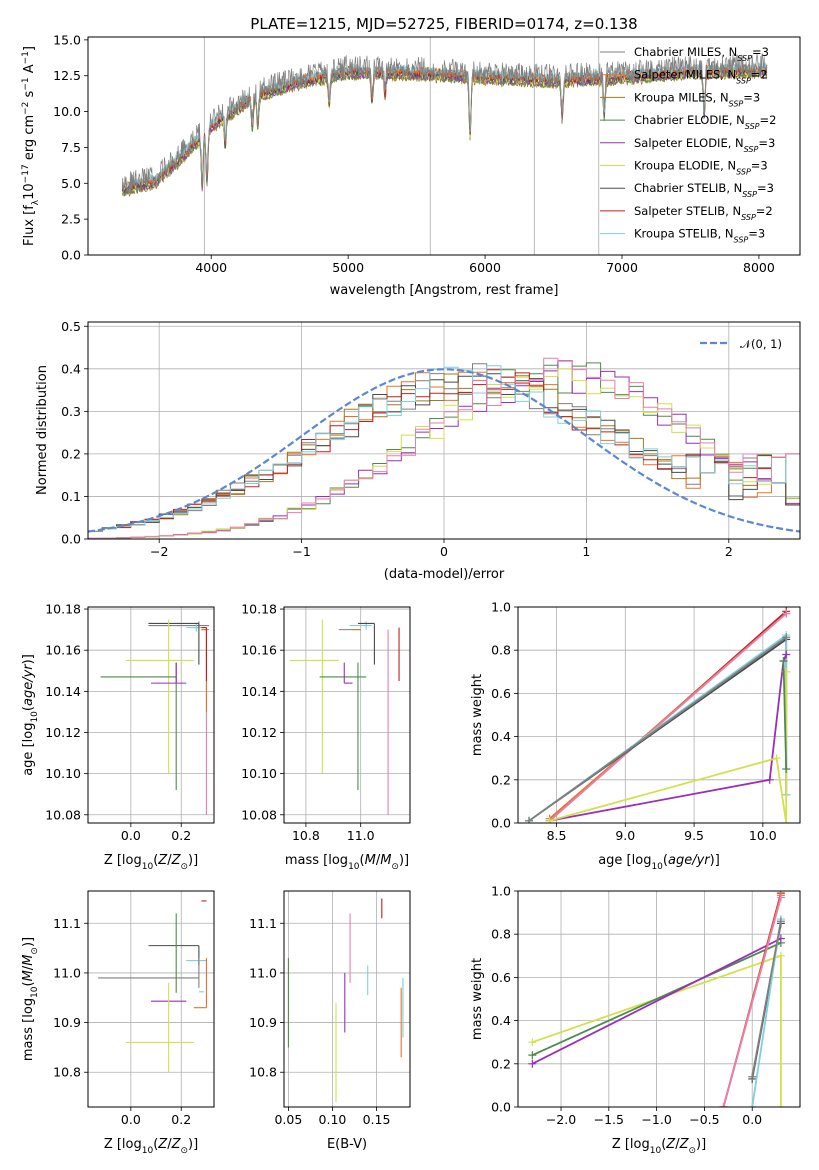 The height and width of the screenshot is (1170, 819). I want to click on legend-text-main: Chabrier MILES, N, so click(685, 52).